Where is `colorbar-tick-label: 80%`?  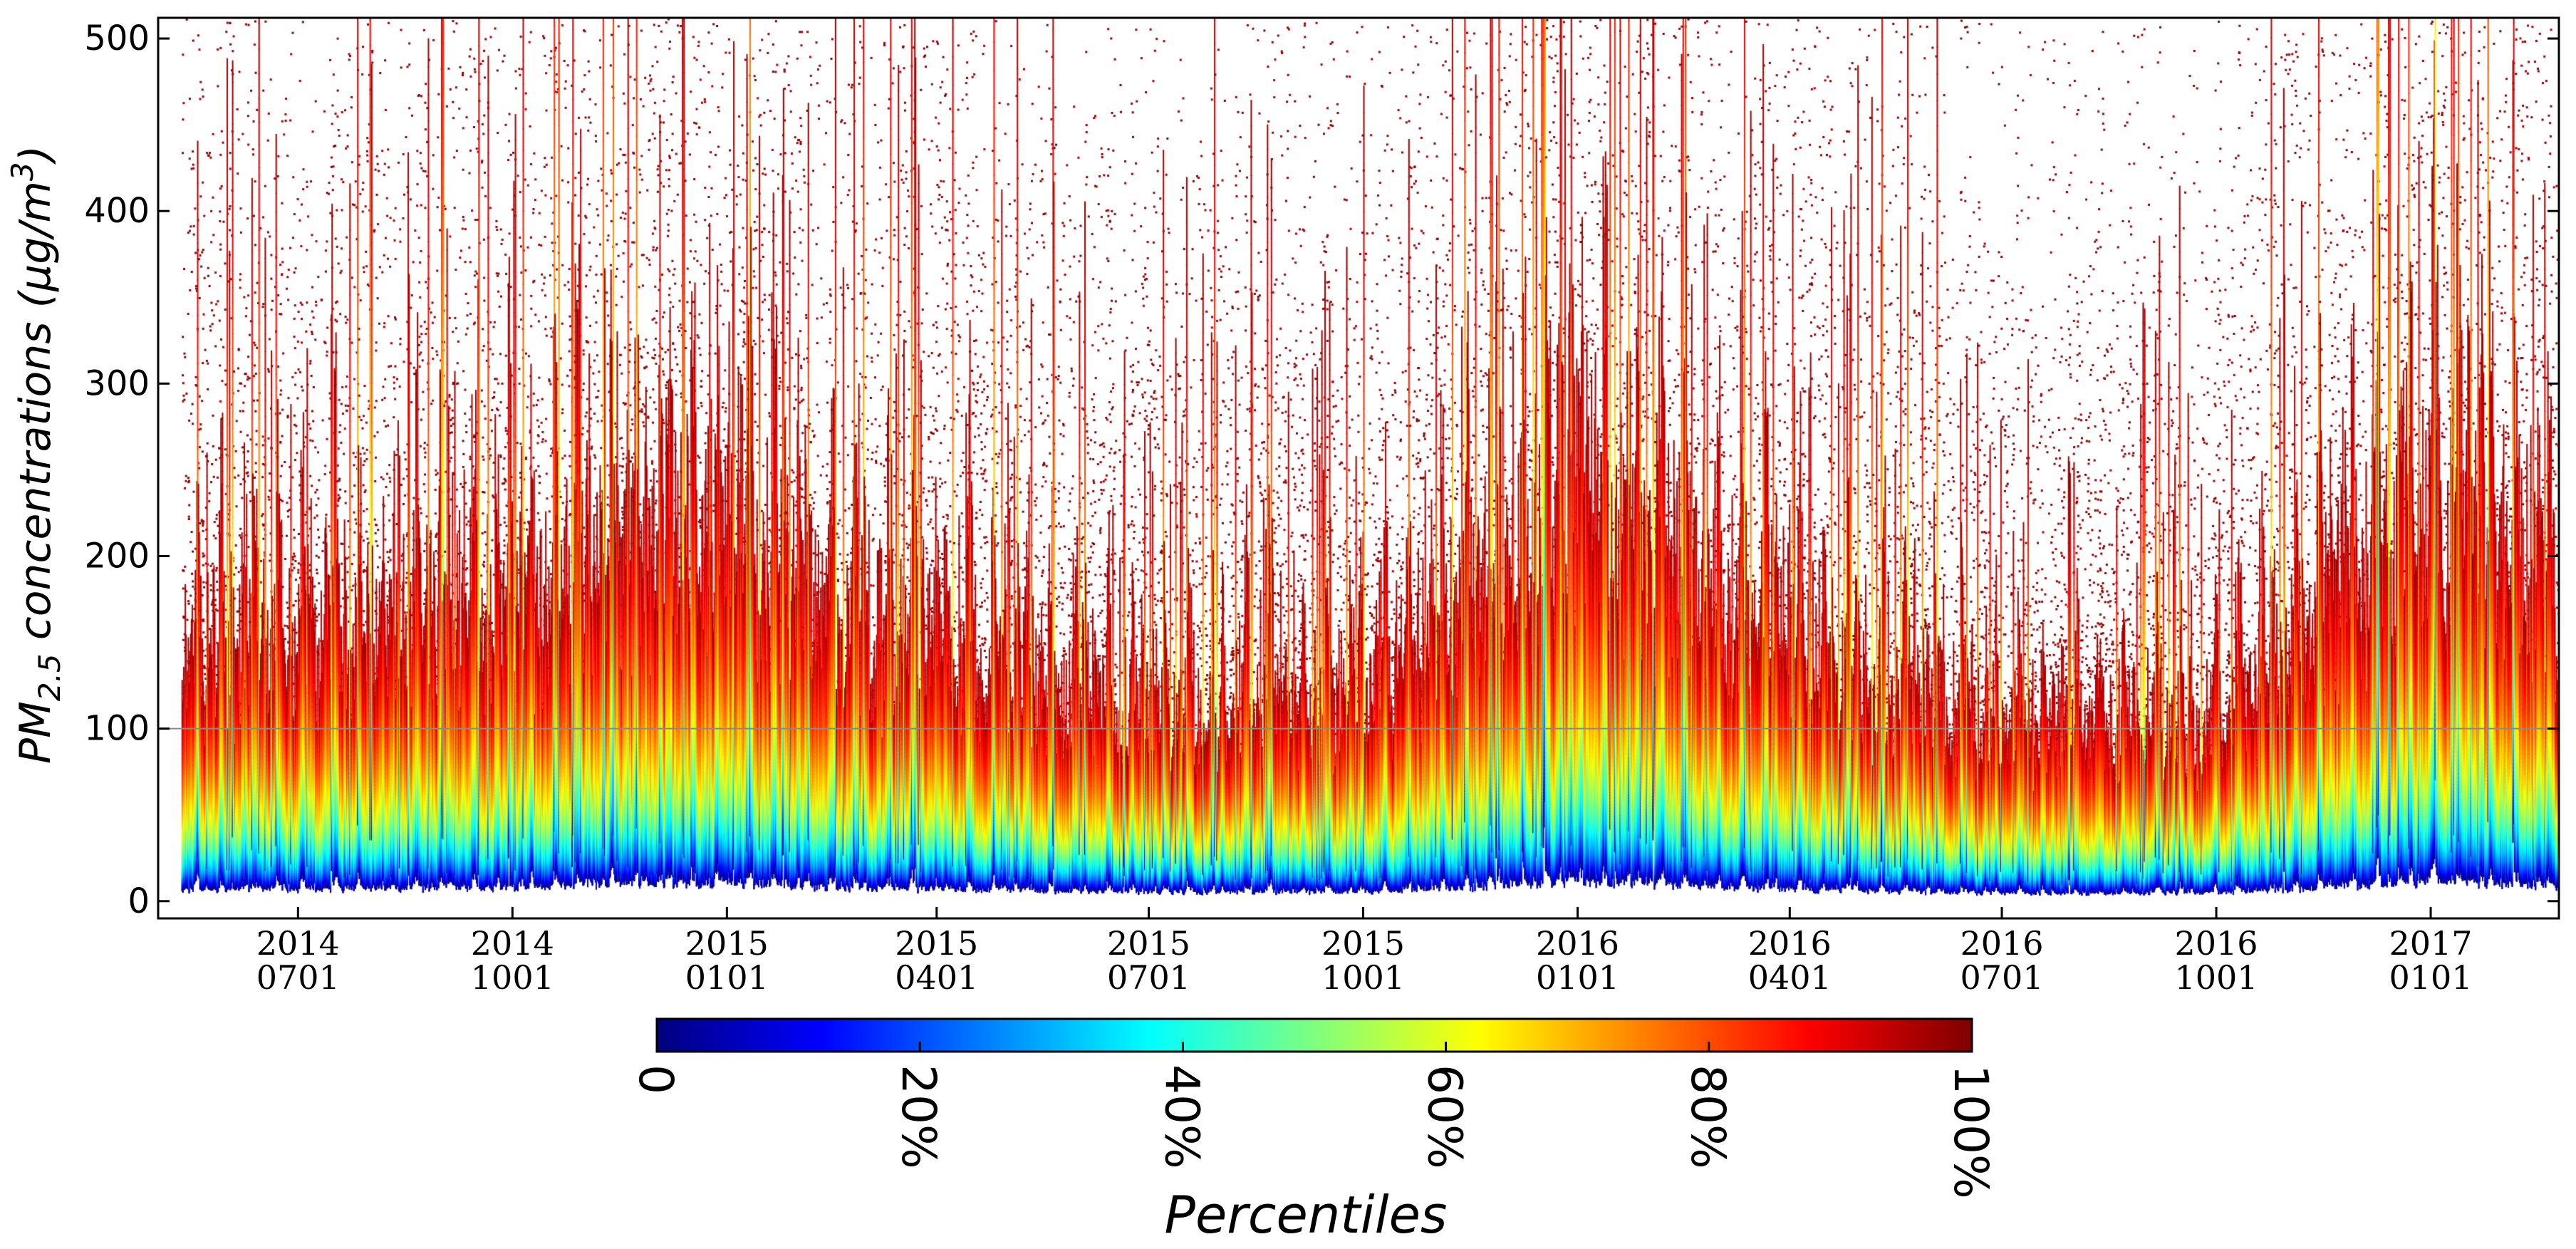 colorbar-tick-label: 80% is located at coordinates (1708, 1116).